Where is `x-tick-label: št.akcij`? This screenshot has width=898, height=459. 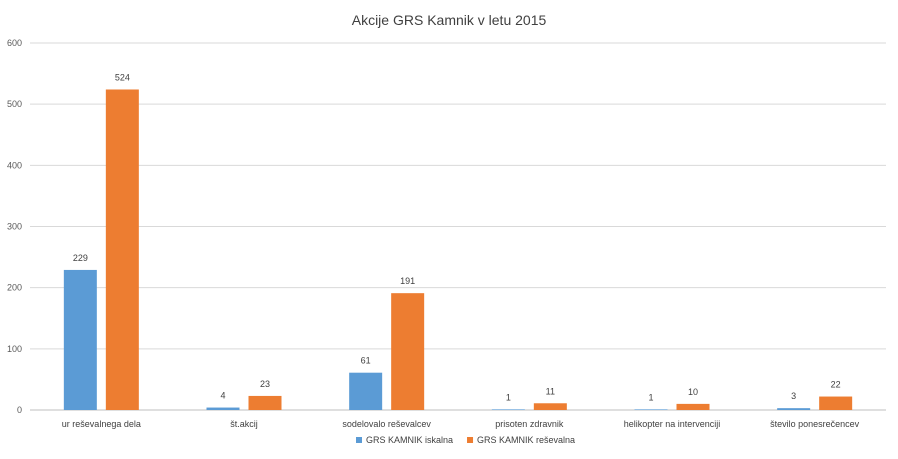
x-tick-label: št.akcij is located at coordinates (244, 424).